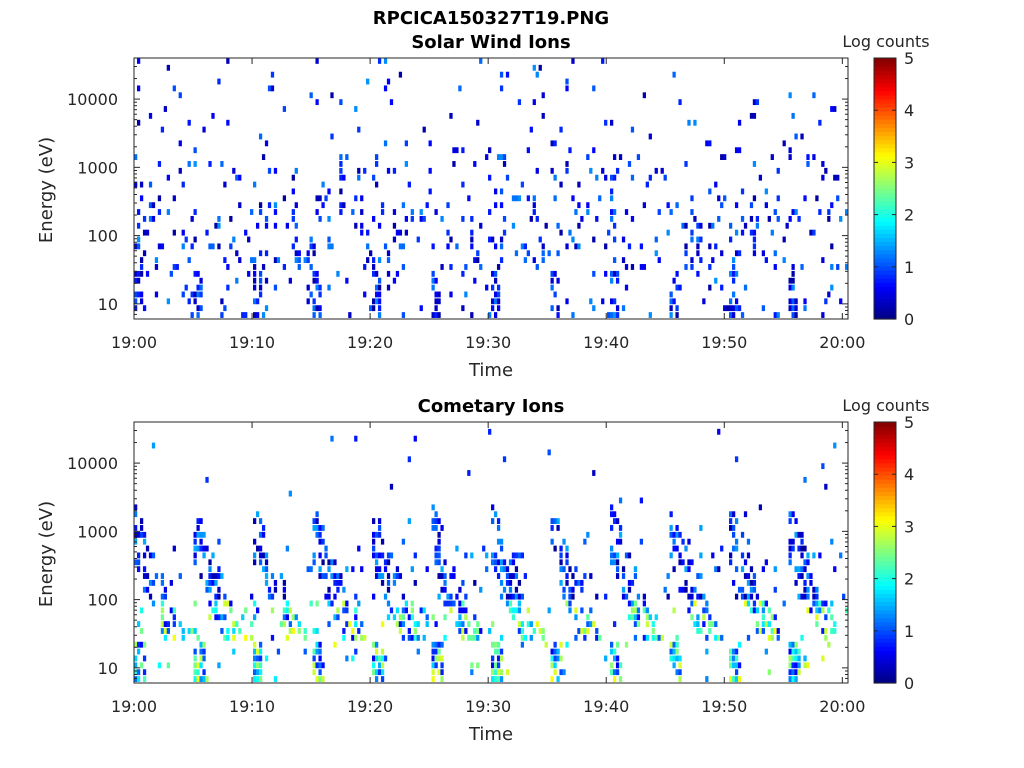 The height and width of the screenshot is (768, 1024). What do you see at coordinates (102, 600) in the screenshot?
I see `y-tick-label: 100` at bounding box center [102, 600].